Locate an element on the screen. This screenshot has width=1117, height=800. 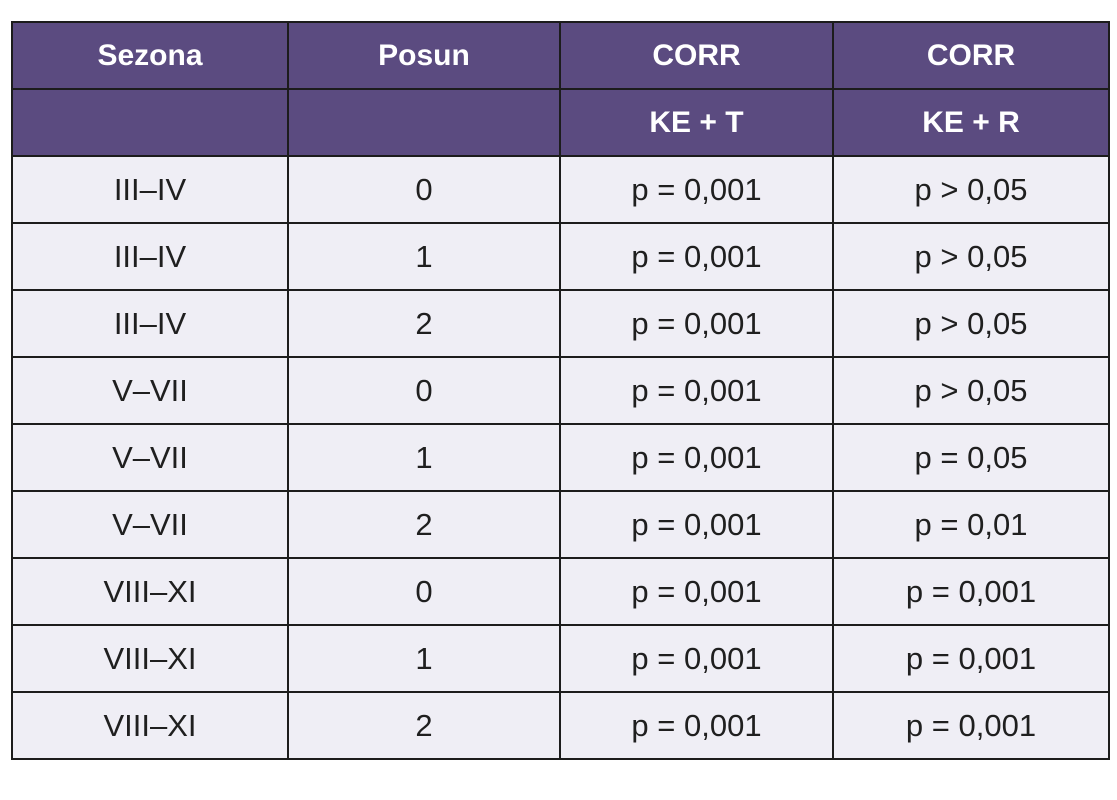
table-row: III–IV 1 p = 0,001 p > 0,05 is located at coordinates (560, 256).